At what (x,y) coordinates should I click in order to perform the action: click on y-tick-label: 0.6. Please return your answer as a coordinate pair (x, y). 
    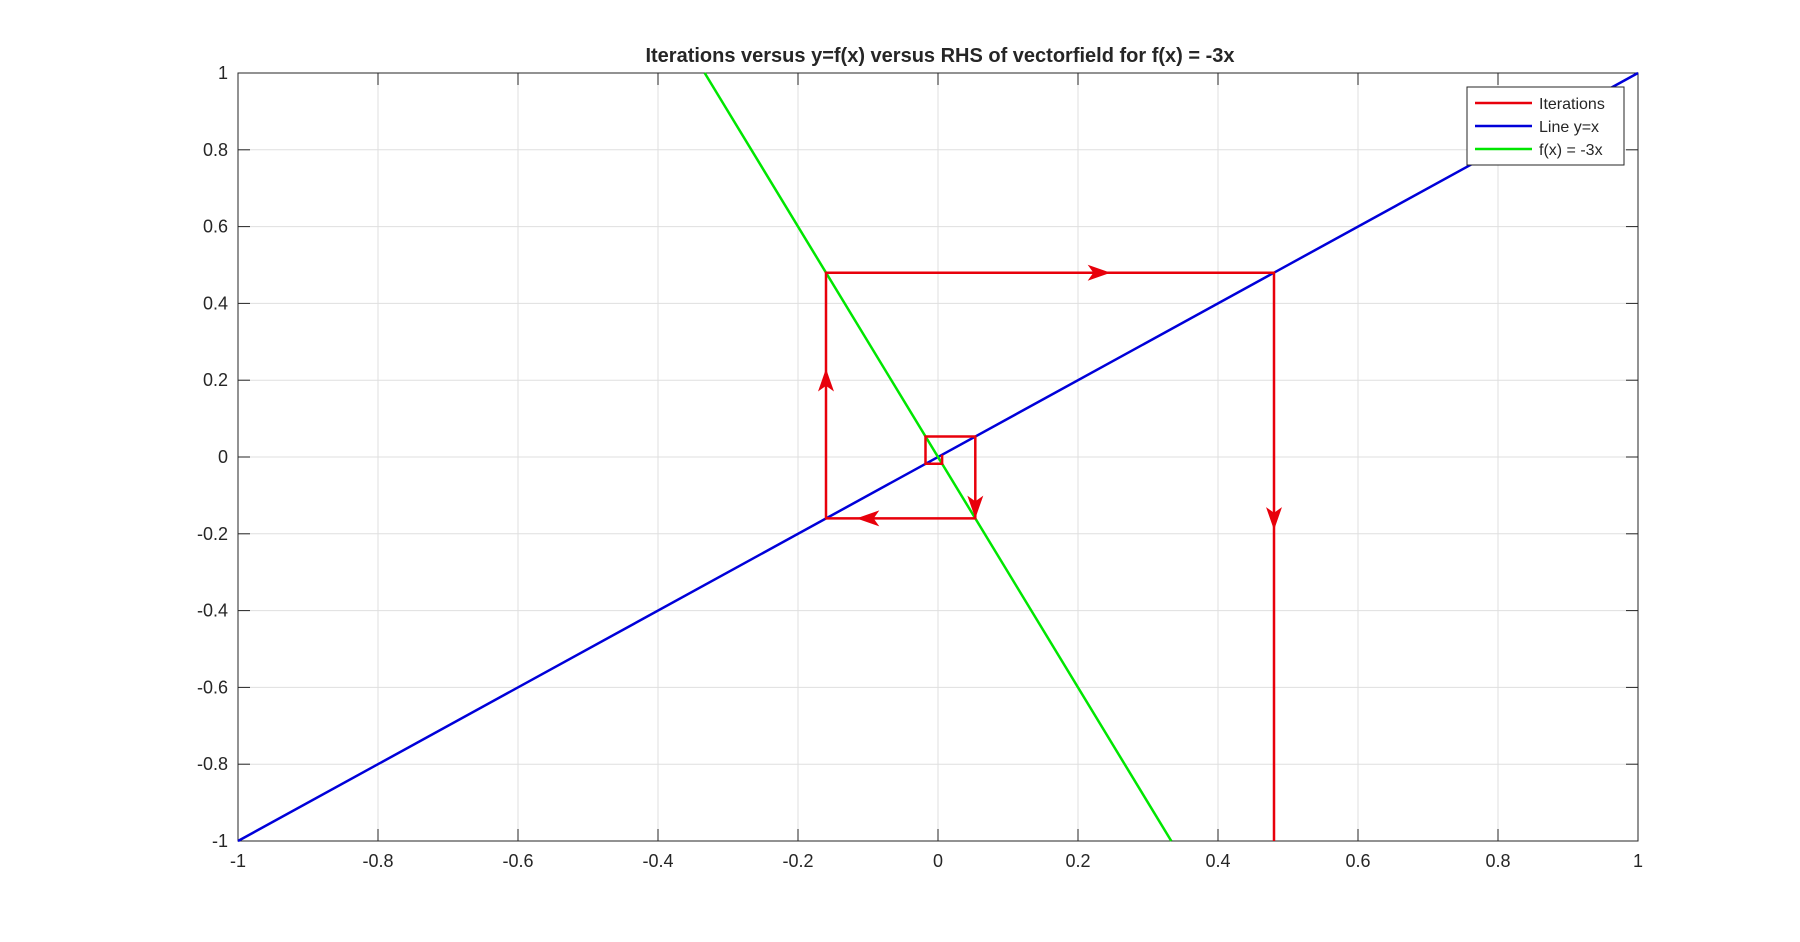
    Looking at the image, I should click on (215, 227).